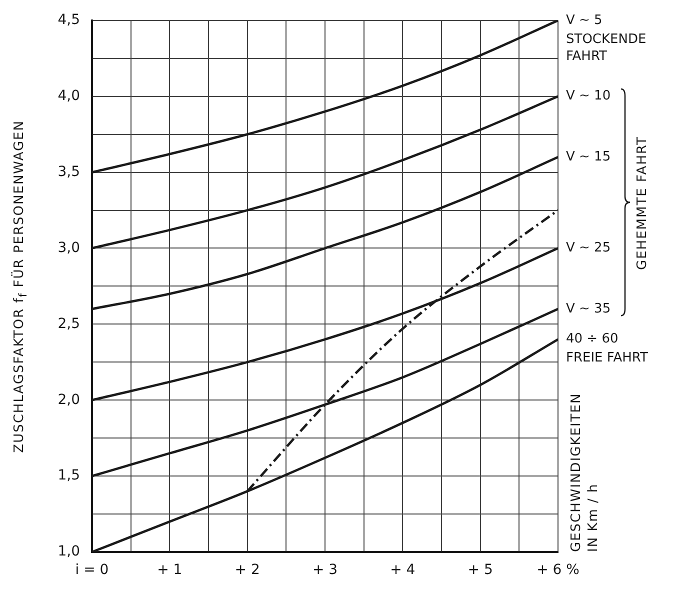  What do you see at coordinates (92, 570) in the screenshot?
I see `x-tick-label: i = 0` at bounding box center [92, 570].